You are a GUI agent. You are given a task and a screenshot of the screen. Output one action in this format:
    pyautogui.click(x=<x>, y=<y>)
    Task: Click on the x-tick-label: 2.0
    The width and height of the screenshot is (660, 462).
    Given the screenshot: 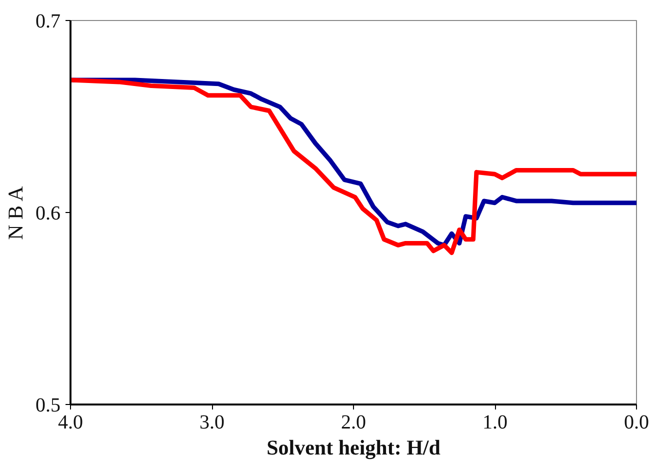 What is the action you would take?
    pyautogui.click(x=353, y=423)
    